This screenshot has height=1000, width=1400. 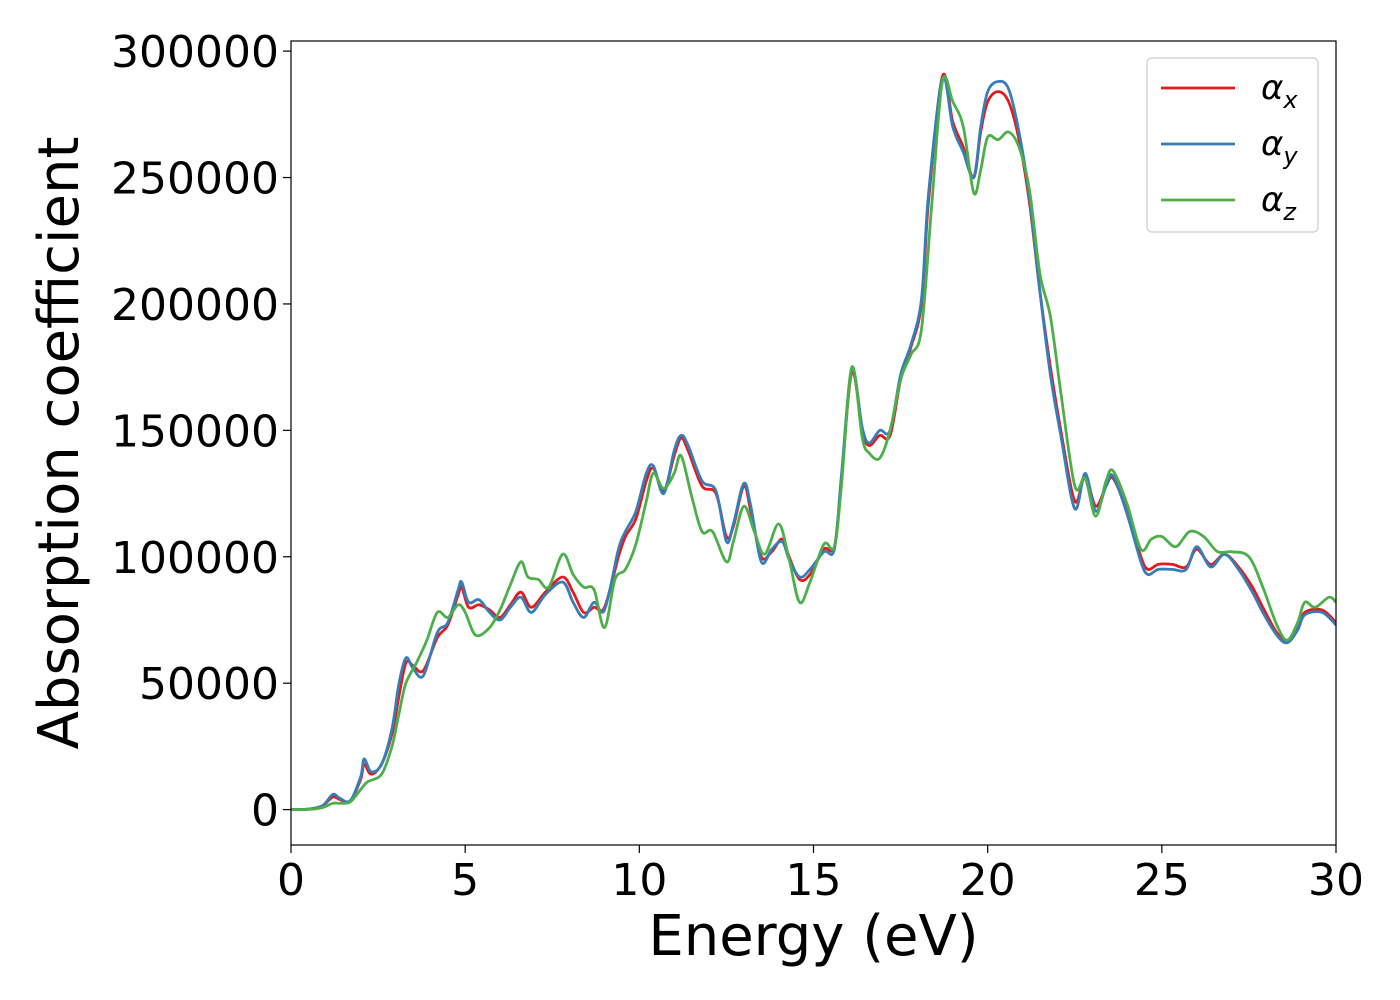 I want to click on x-tick-label: 30, so click(x=1336, y=880).